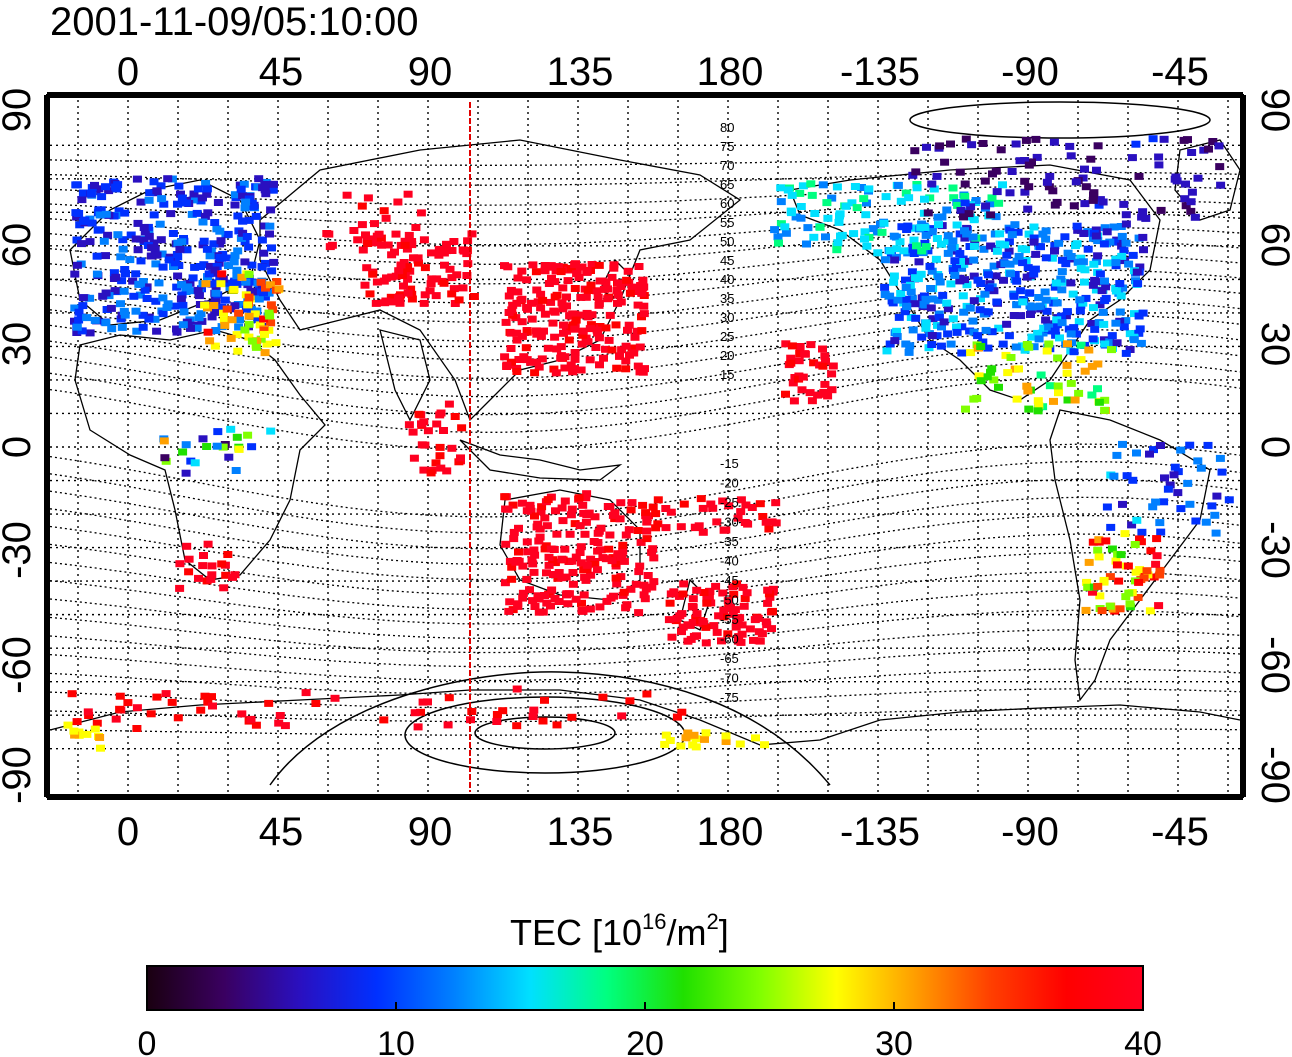 Image resolution: width=1292 pixels, height=1057 pixels. I want to click on left-axis-bar, so click(47, 446).